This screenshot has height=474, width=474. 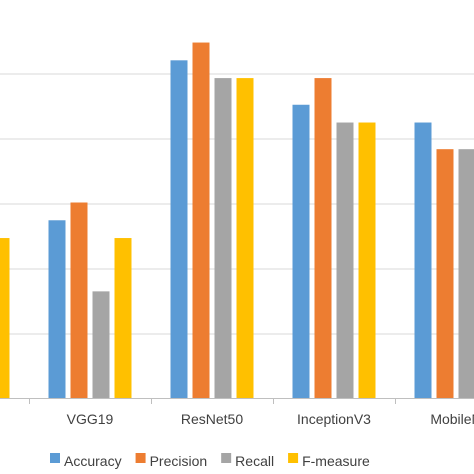 What do you see at coordinates (212, 419) in the screenshot?
I see `x-tick-label: ResNet50` at bounding box center [212, 419].